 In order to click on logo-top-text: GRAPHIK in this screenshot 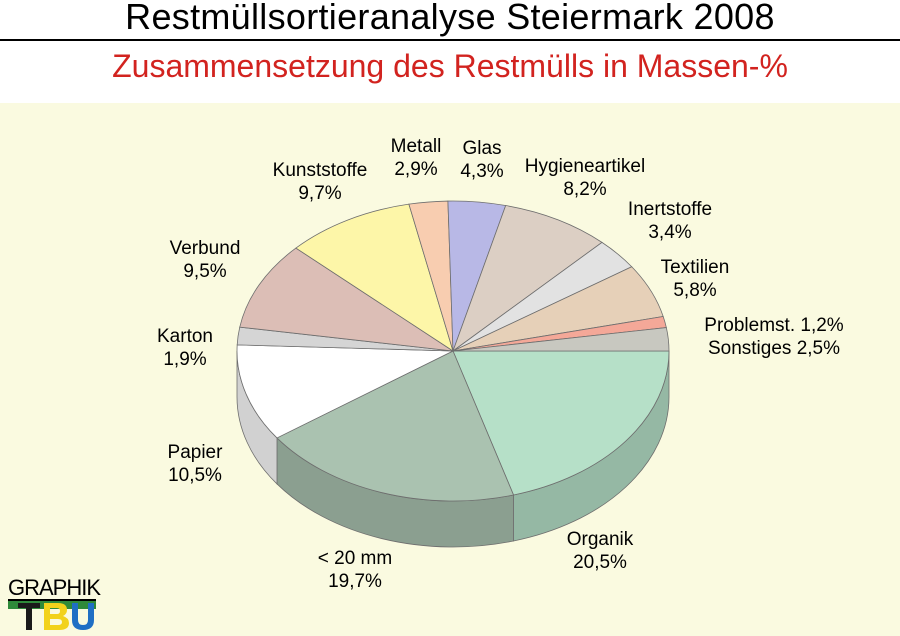, I will do `click(54, 587)`.